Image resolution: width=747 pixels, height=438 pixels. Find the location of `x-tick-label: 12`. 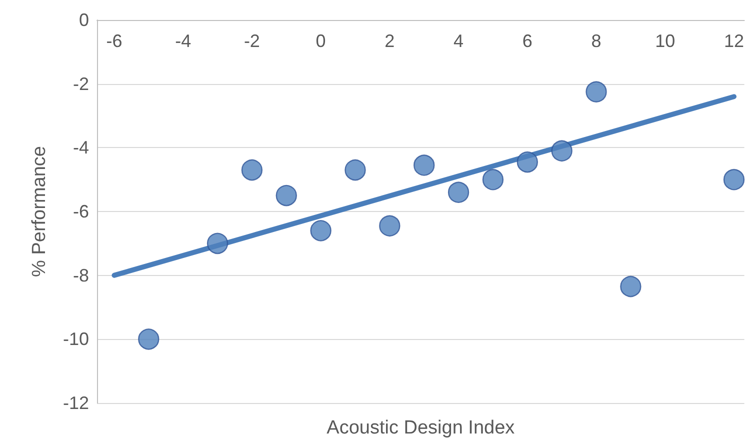

x-tick-label: 12 is located at coordinates (734, 41).